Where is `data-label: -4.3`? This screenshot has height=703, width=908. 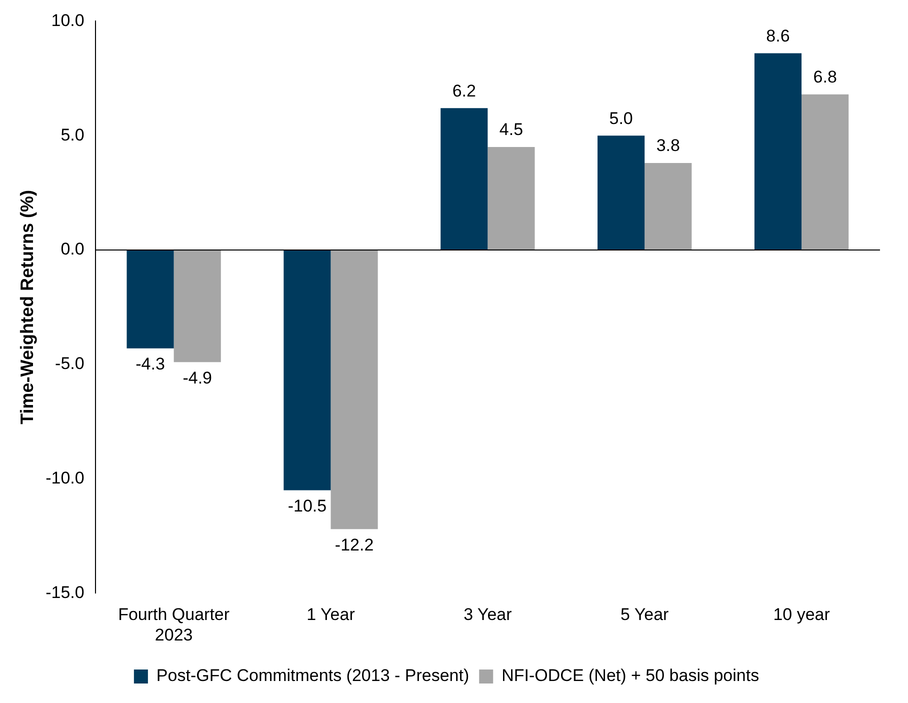 data-label: -4.3 is located at coordinates (150, 364).